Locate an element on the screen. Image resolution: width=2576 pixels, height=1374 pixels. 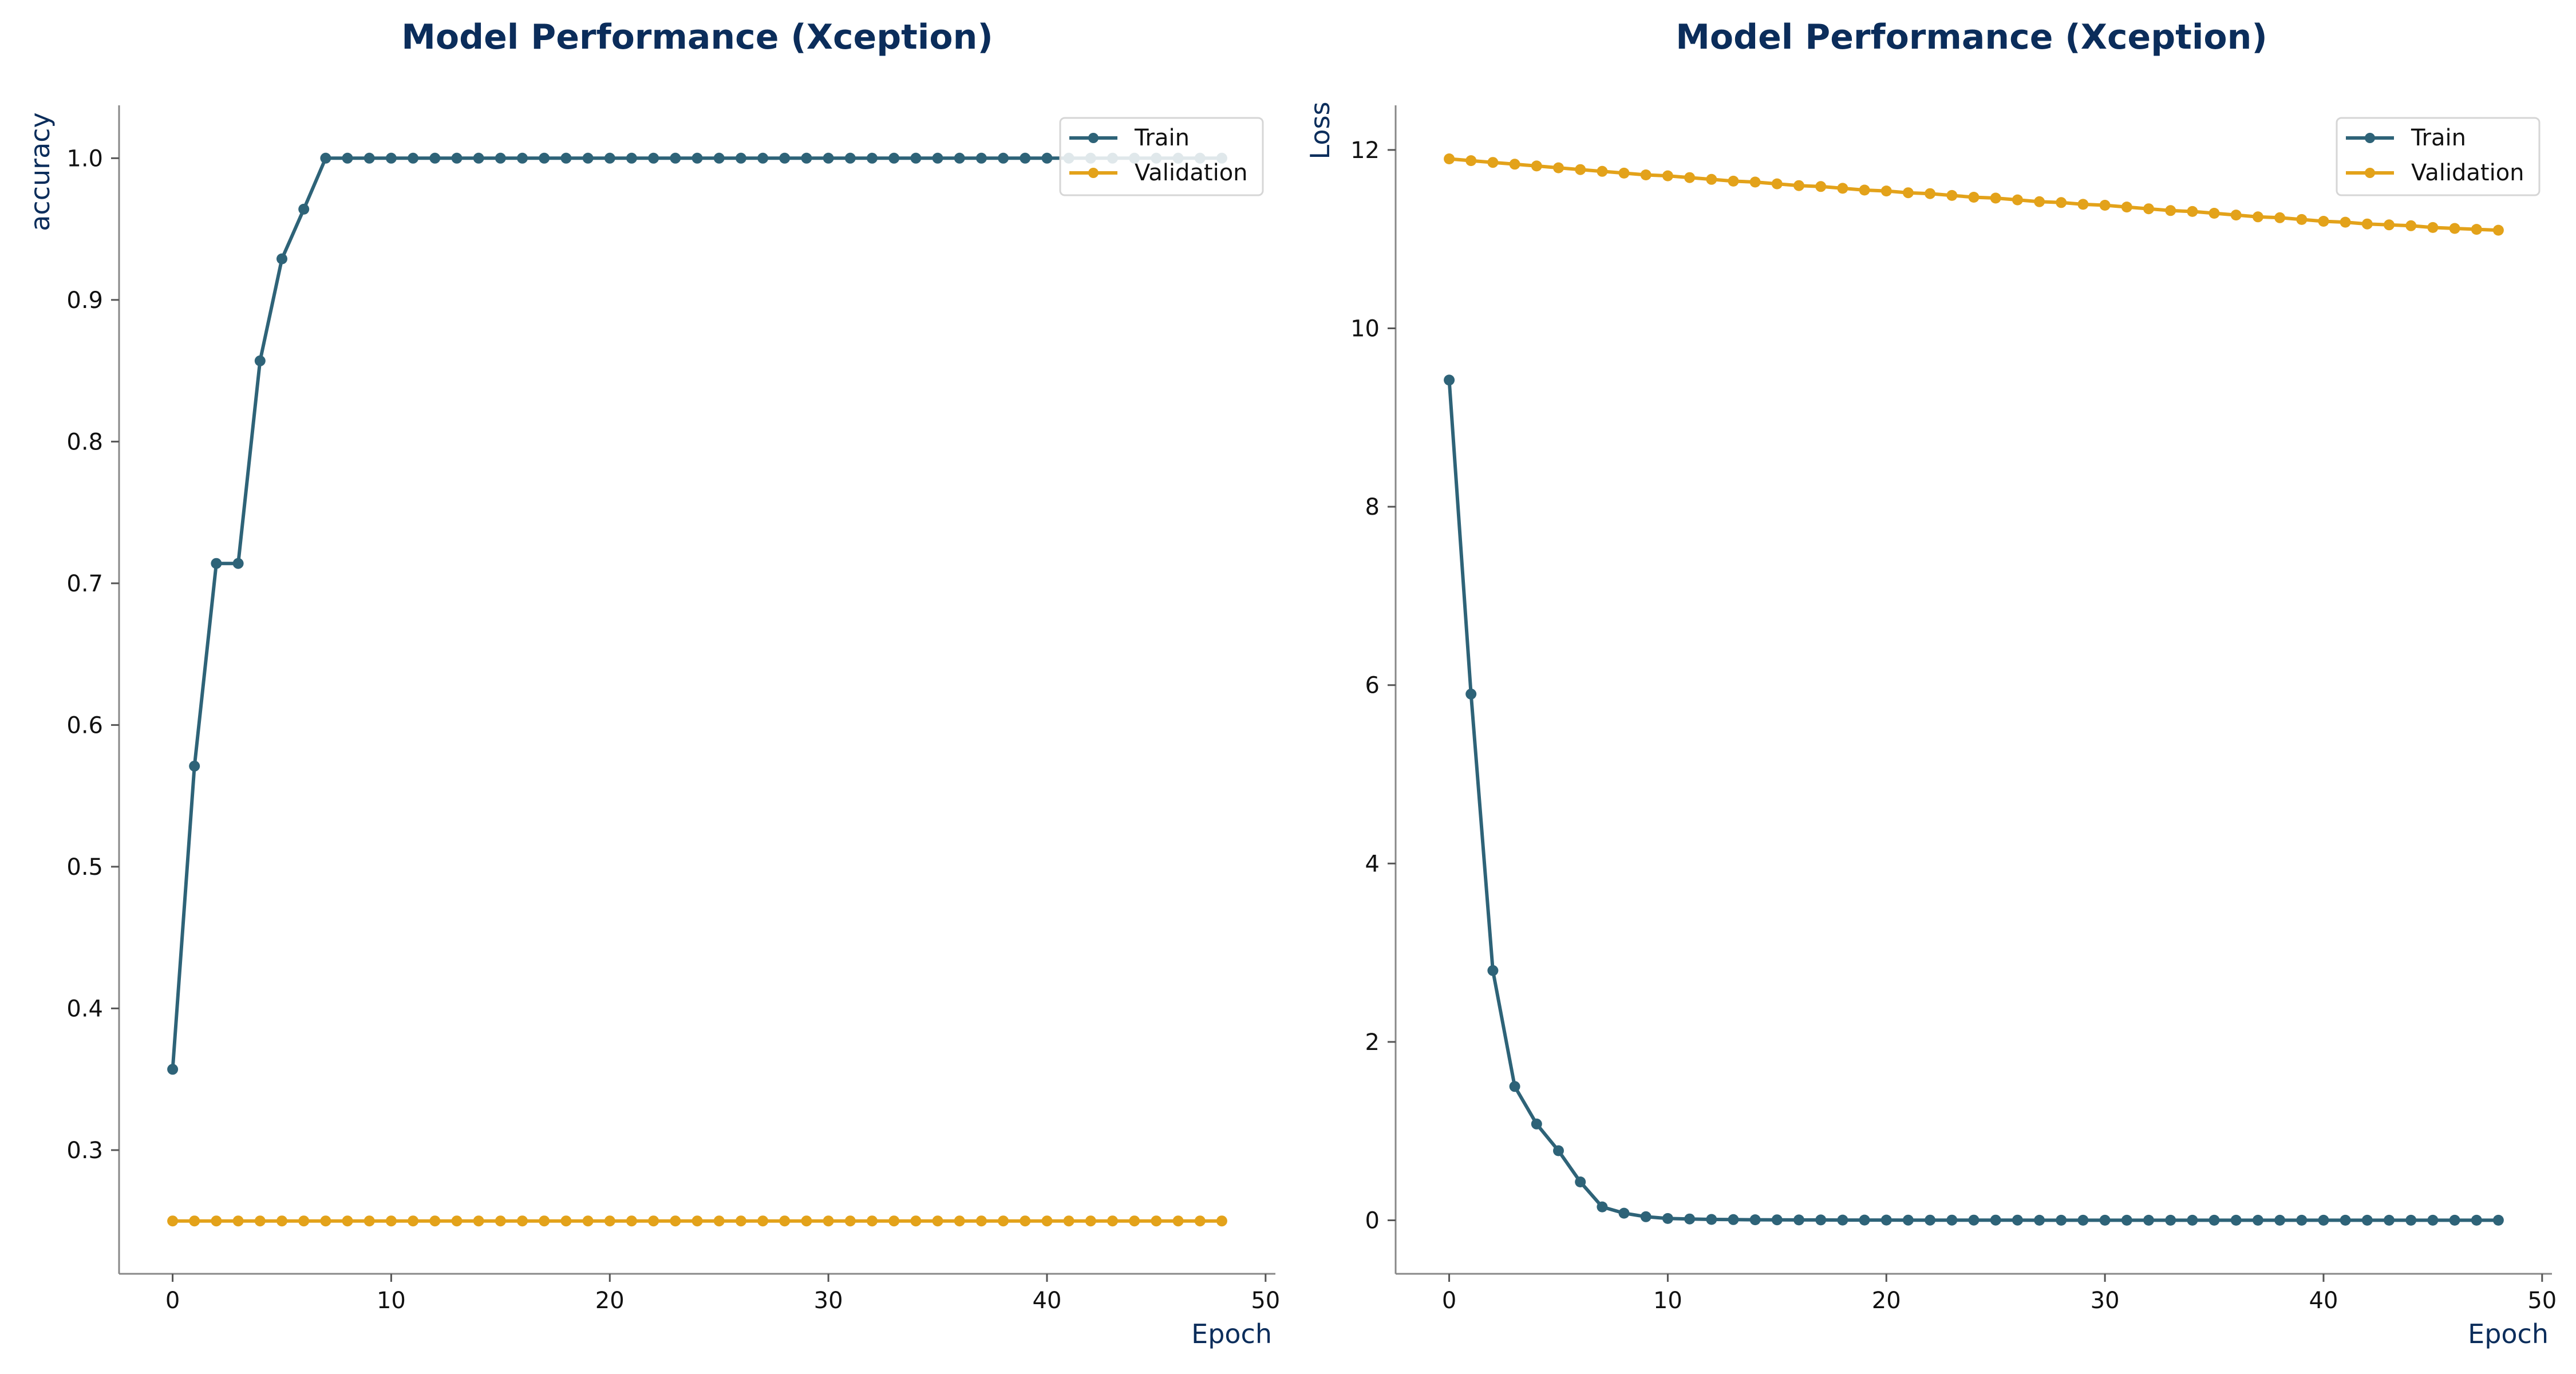
y-tick-label: 12 is located at coordinates (1365, 151).